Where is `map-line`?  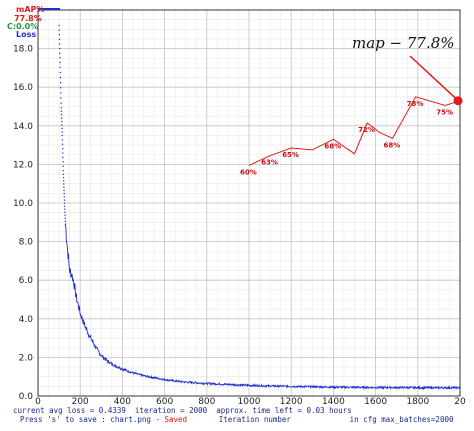 map-line is located at coordinates (354, 131).